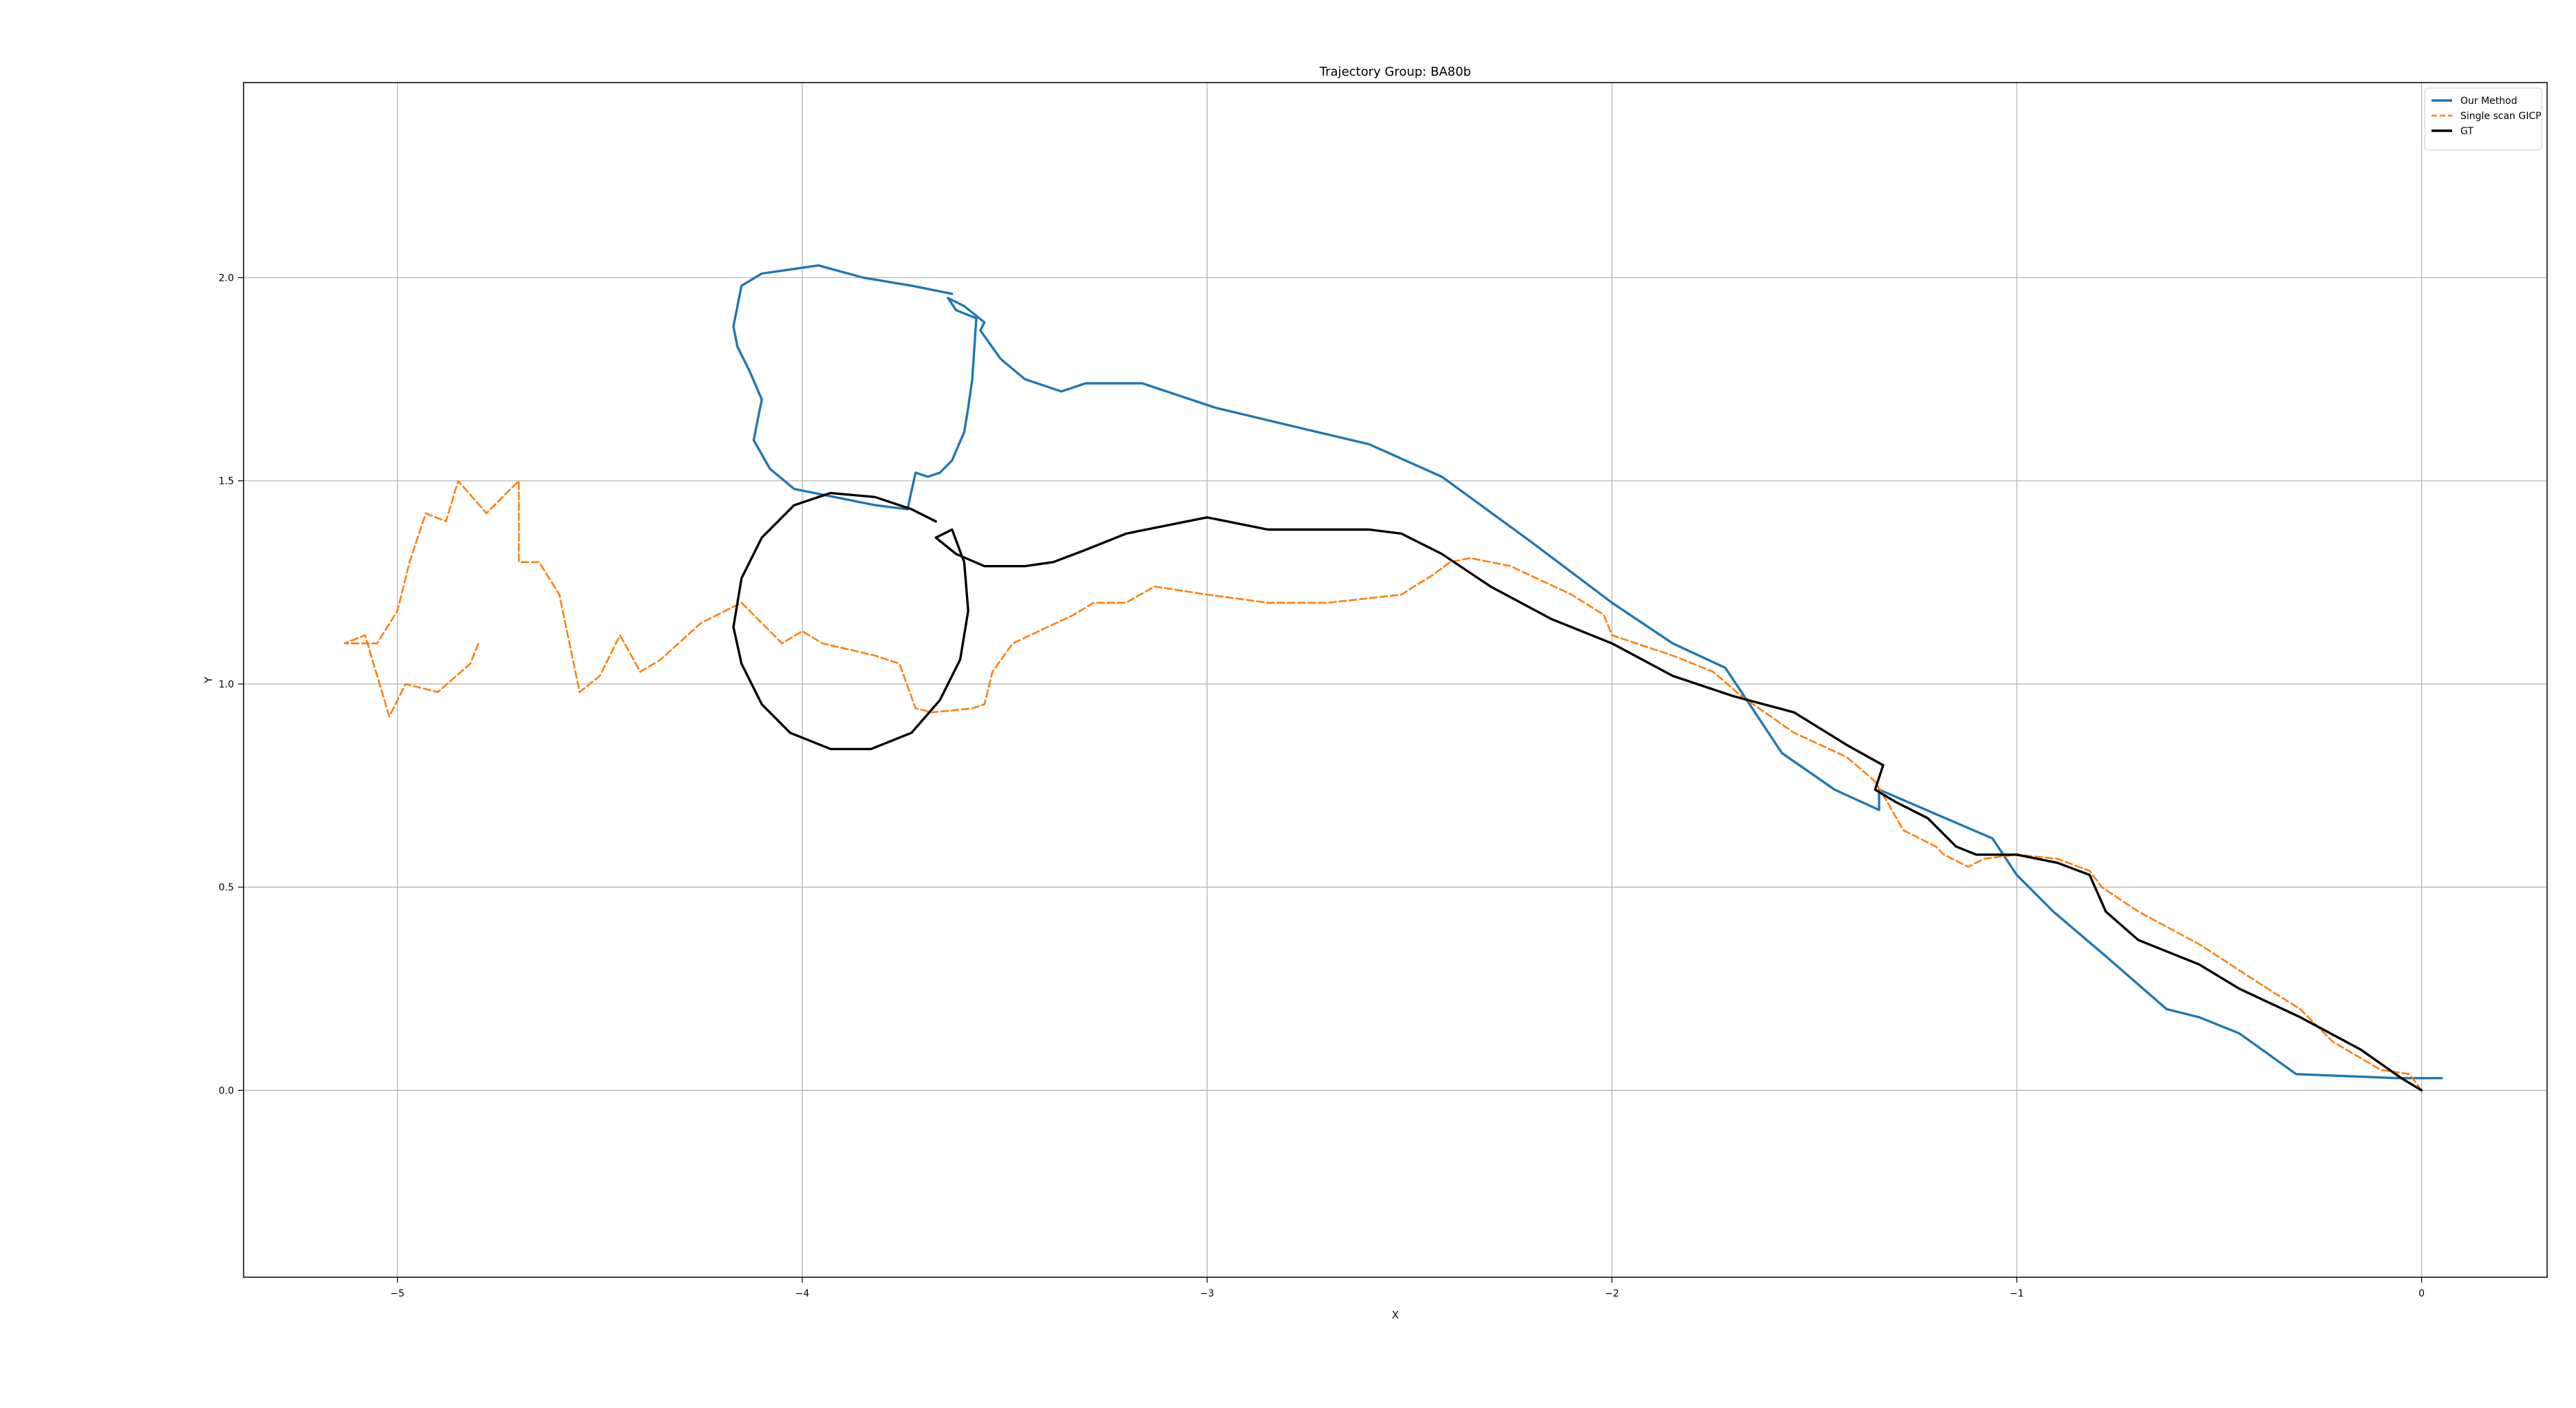 This screenshot has width=2576, height=1408. Describe the element at coordinates (226, 888) in the screenshot. I see `y-tick-label: 0.5` at that location.